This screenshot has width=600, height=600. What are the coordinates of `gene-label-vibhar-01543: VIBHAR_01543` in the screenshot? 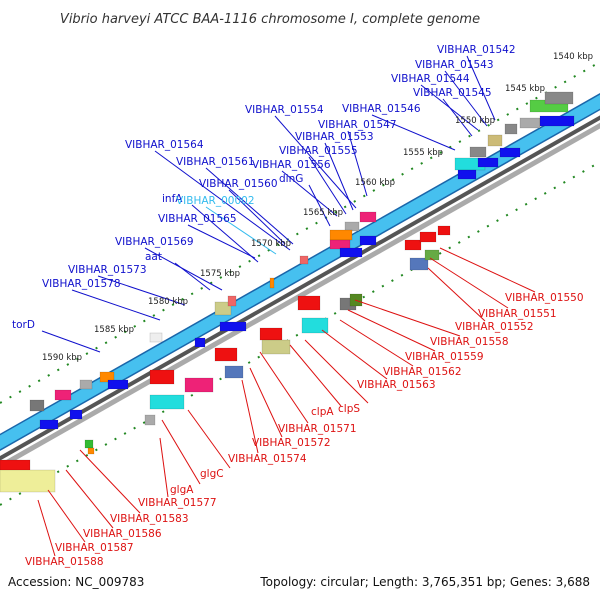 It's located at (454, 65).